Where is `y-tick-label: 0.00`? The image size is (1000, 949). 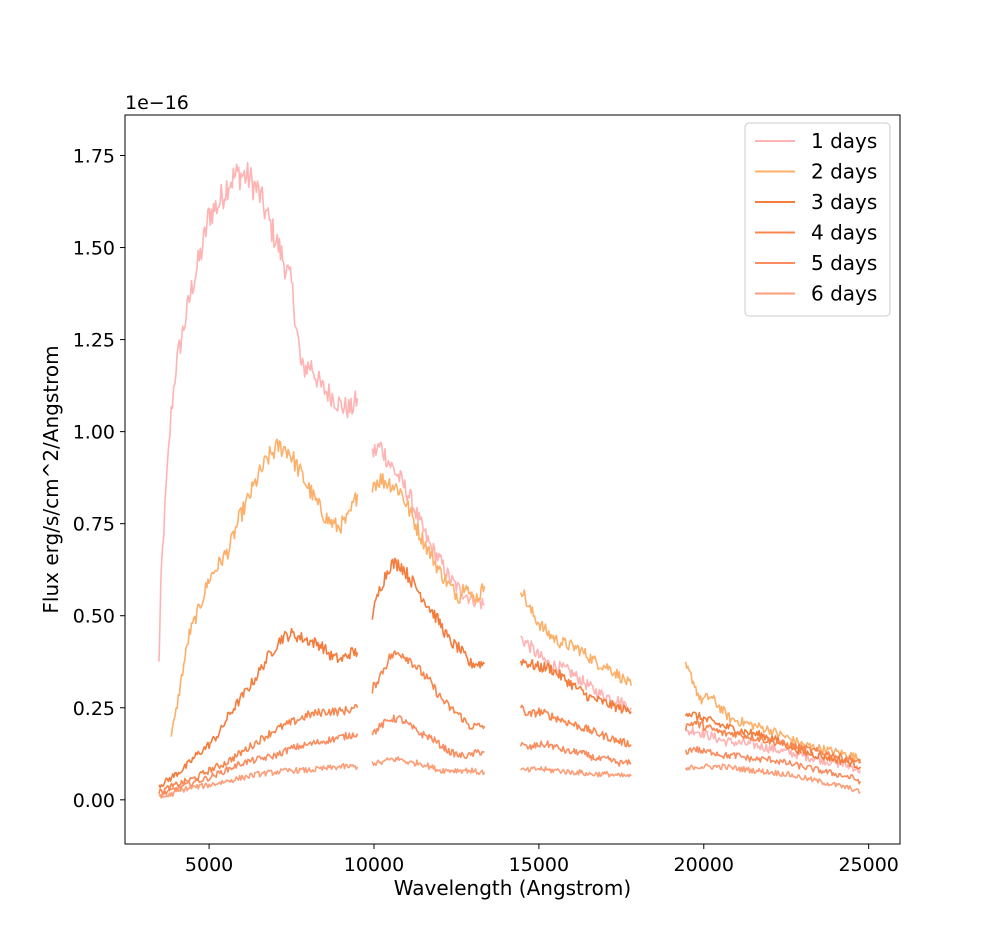 y-tick-label: 0.00 is located at coordinates (94, 801).